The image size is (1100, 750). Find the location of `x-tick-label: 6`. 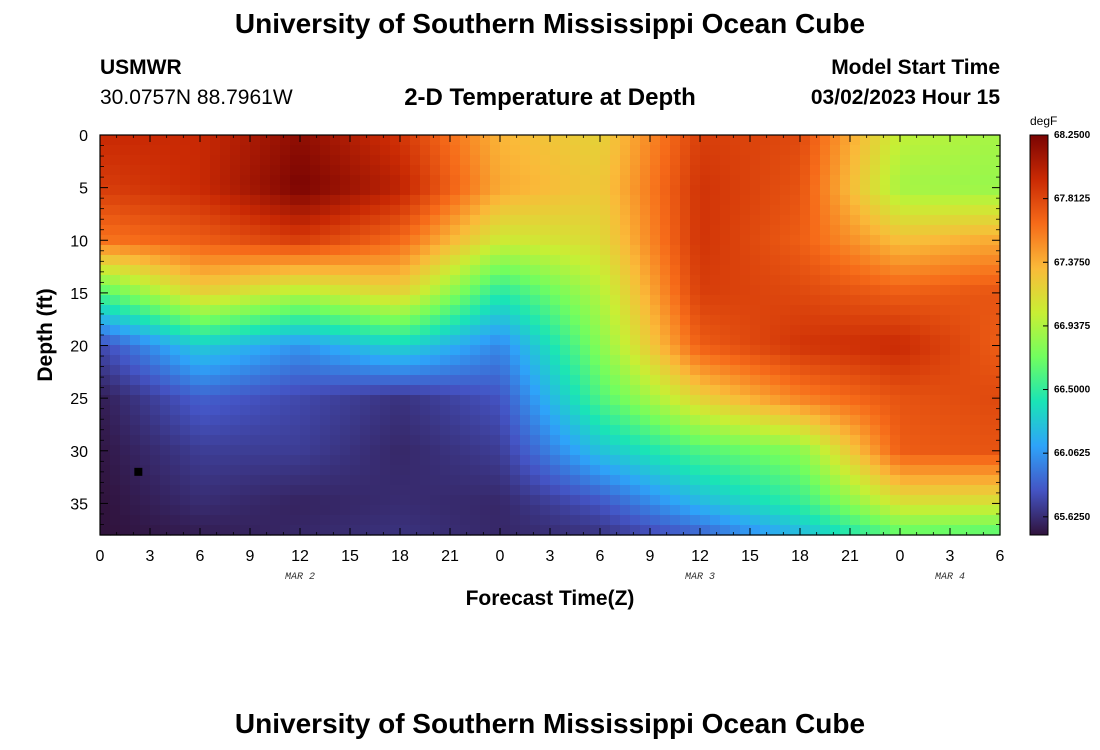

x-tick-label: 6 is located at coordinates (600, 556).